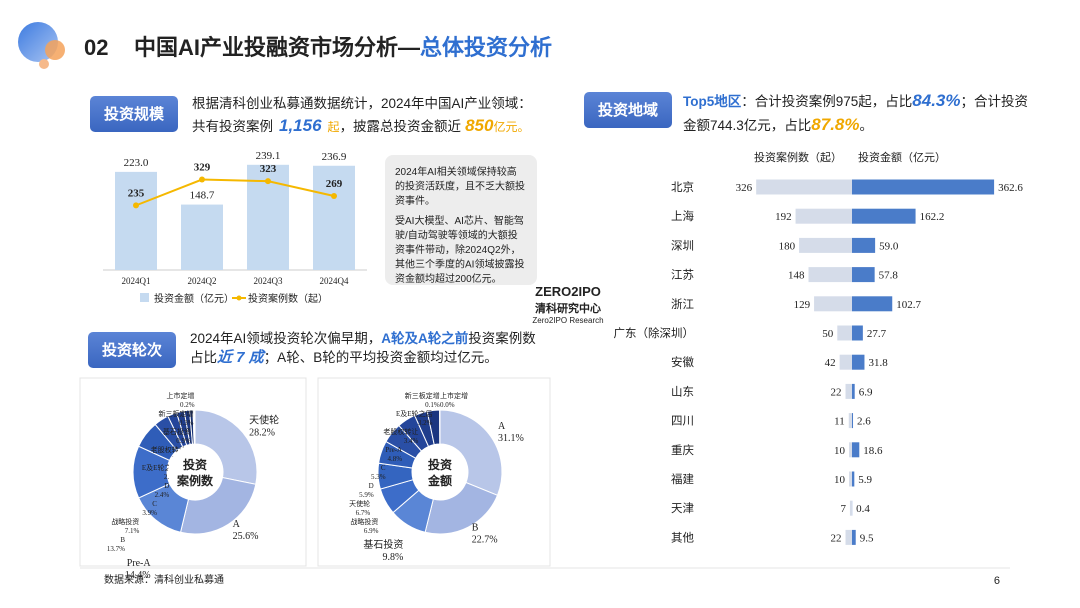 This screenshot has width=1080, height=608. Describe the element at coordinates (682, 304) in the screenshot. I see `category-label: 浙江` at that location.